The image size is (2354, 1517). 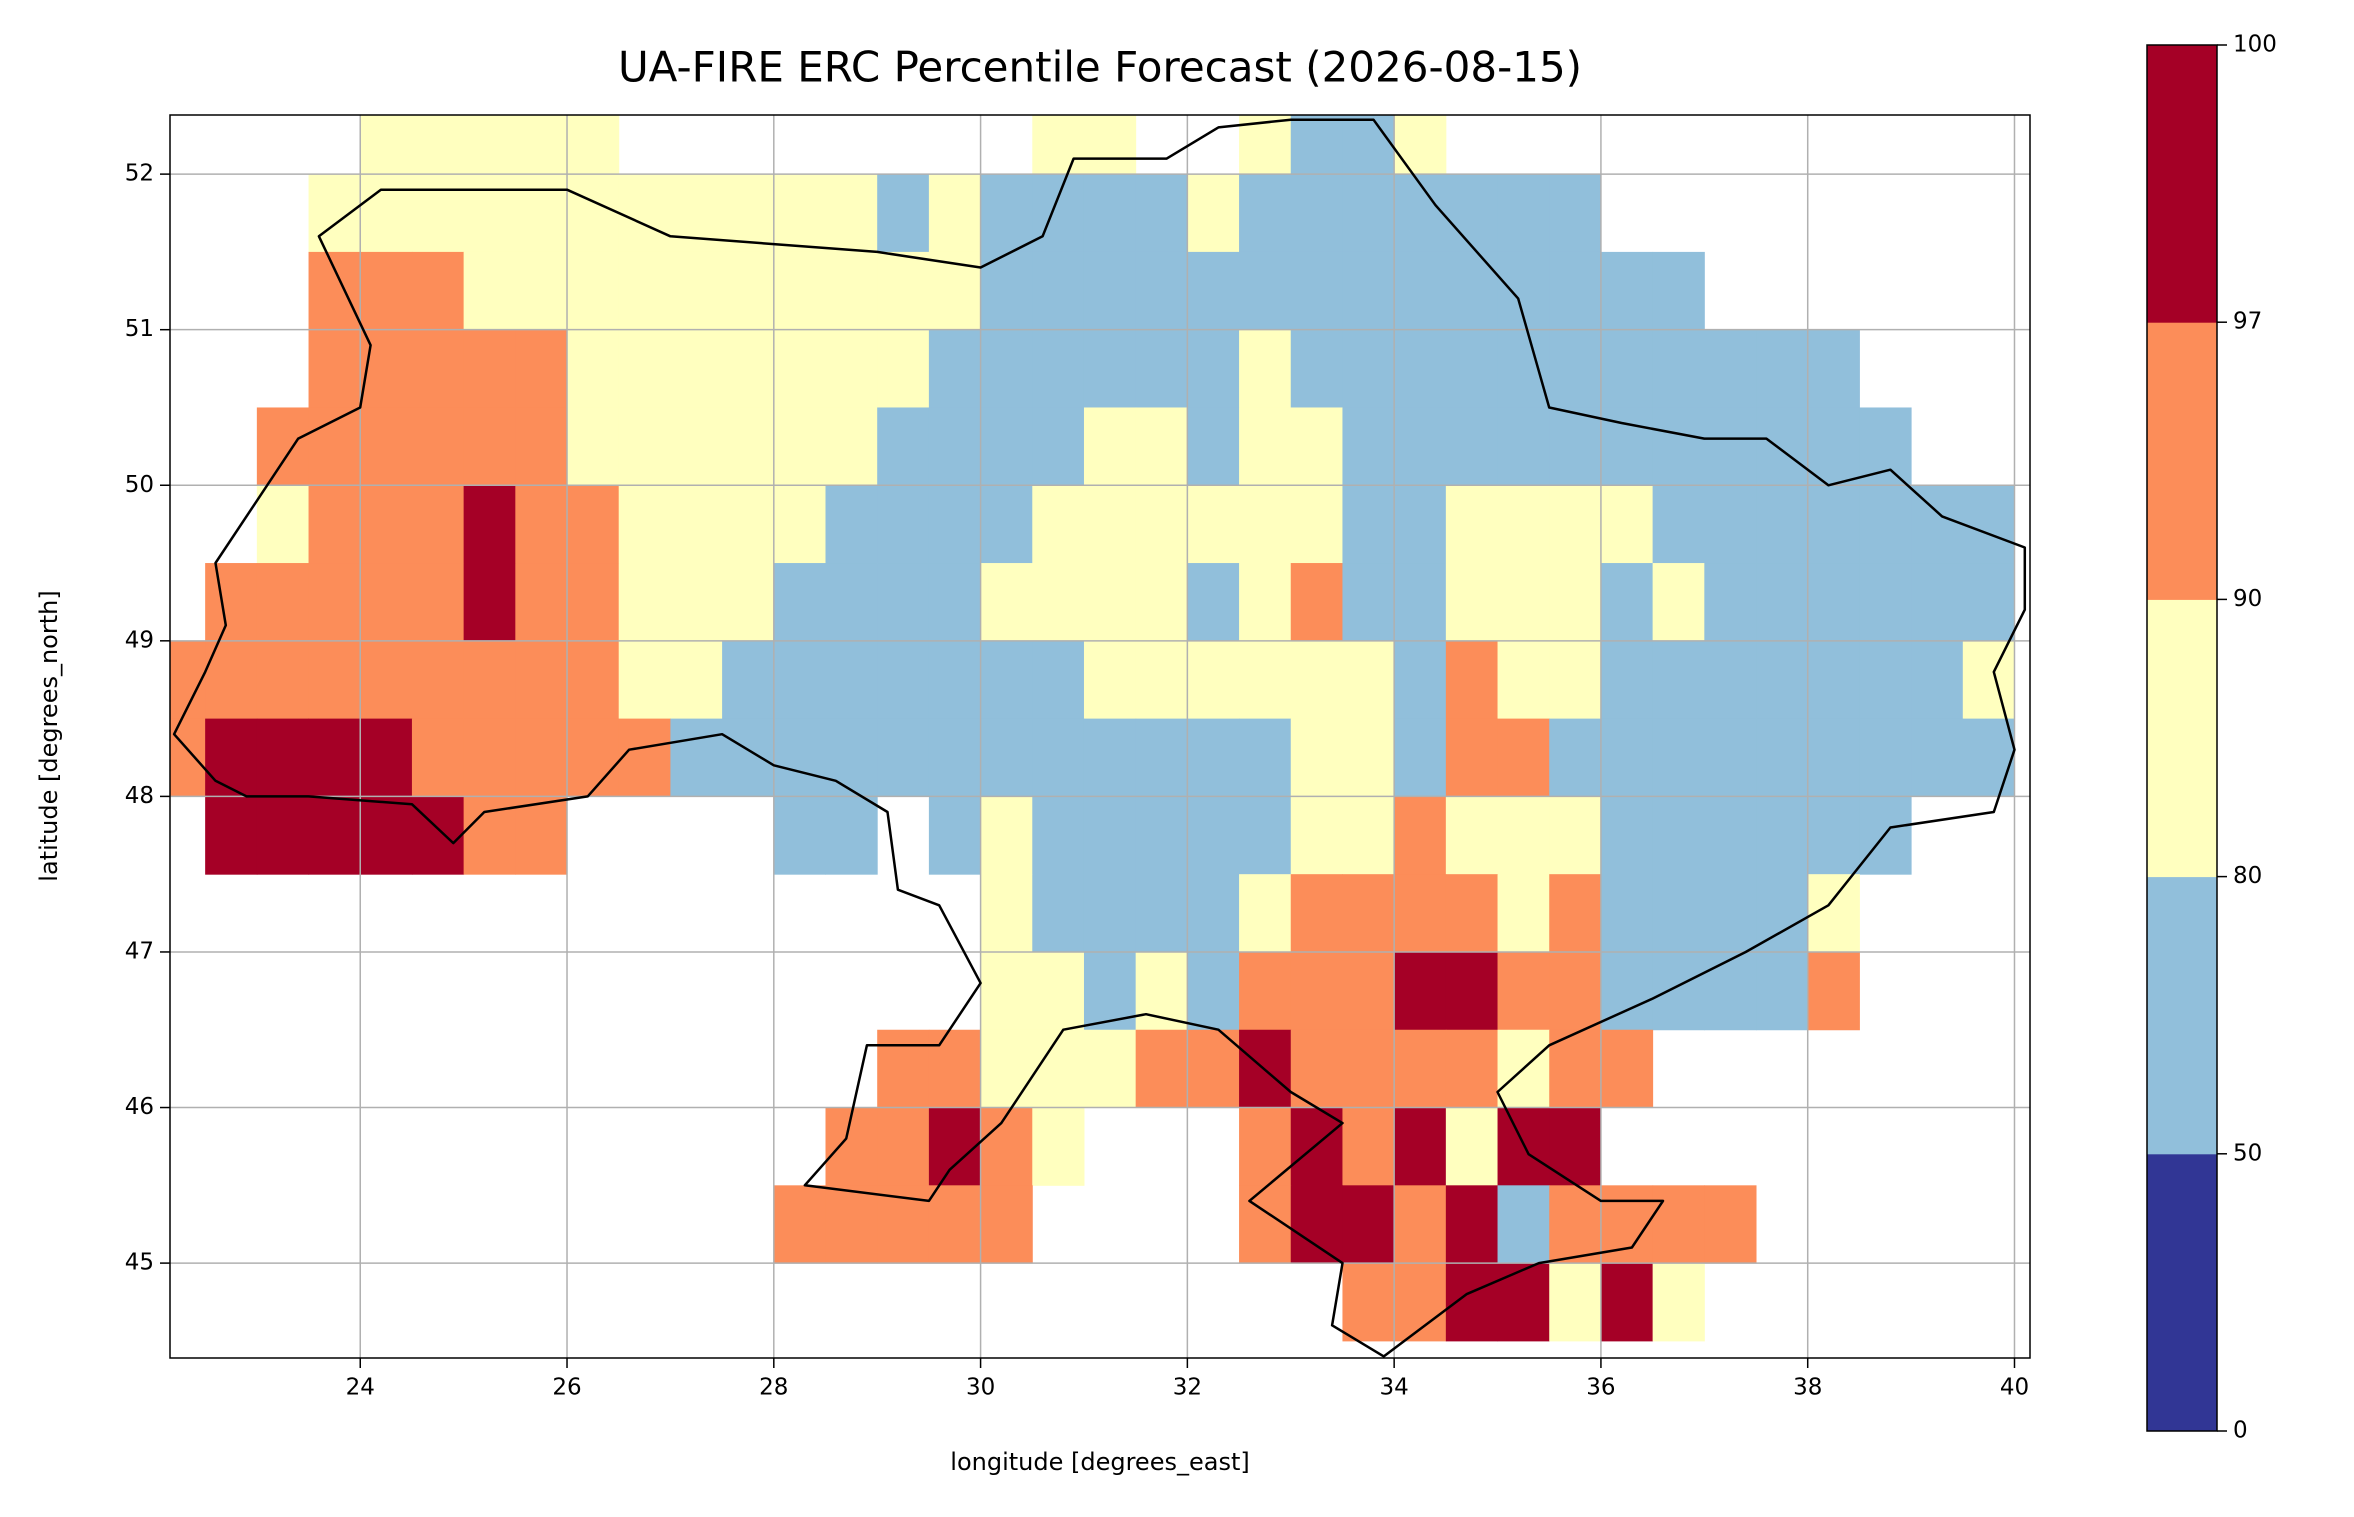 I want to click on colorbar: 0 50 80 90 97 100, so click(x=2211, y=738).